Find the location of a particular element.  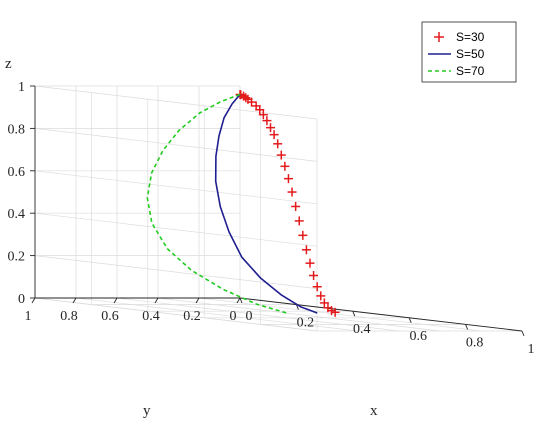

legend-label-s50: S=50 is located at coordinates (470, 54).